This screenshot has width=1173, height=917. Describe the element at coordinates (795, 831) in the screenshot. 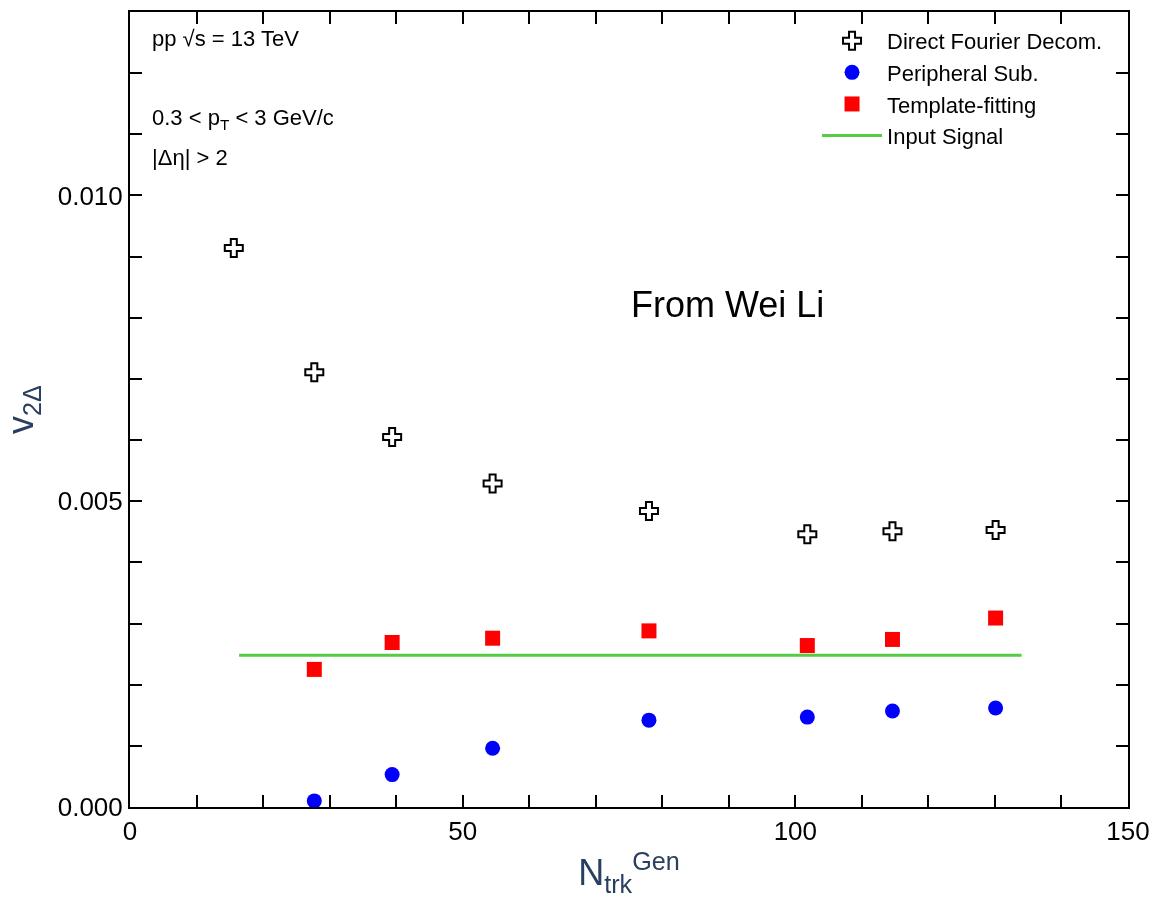

I see `x-tick-label: 100` at that location.